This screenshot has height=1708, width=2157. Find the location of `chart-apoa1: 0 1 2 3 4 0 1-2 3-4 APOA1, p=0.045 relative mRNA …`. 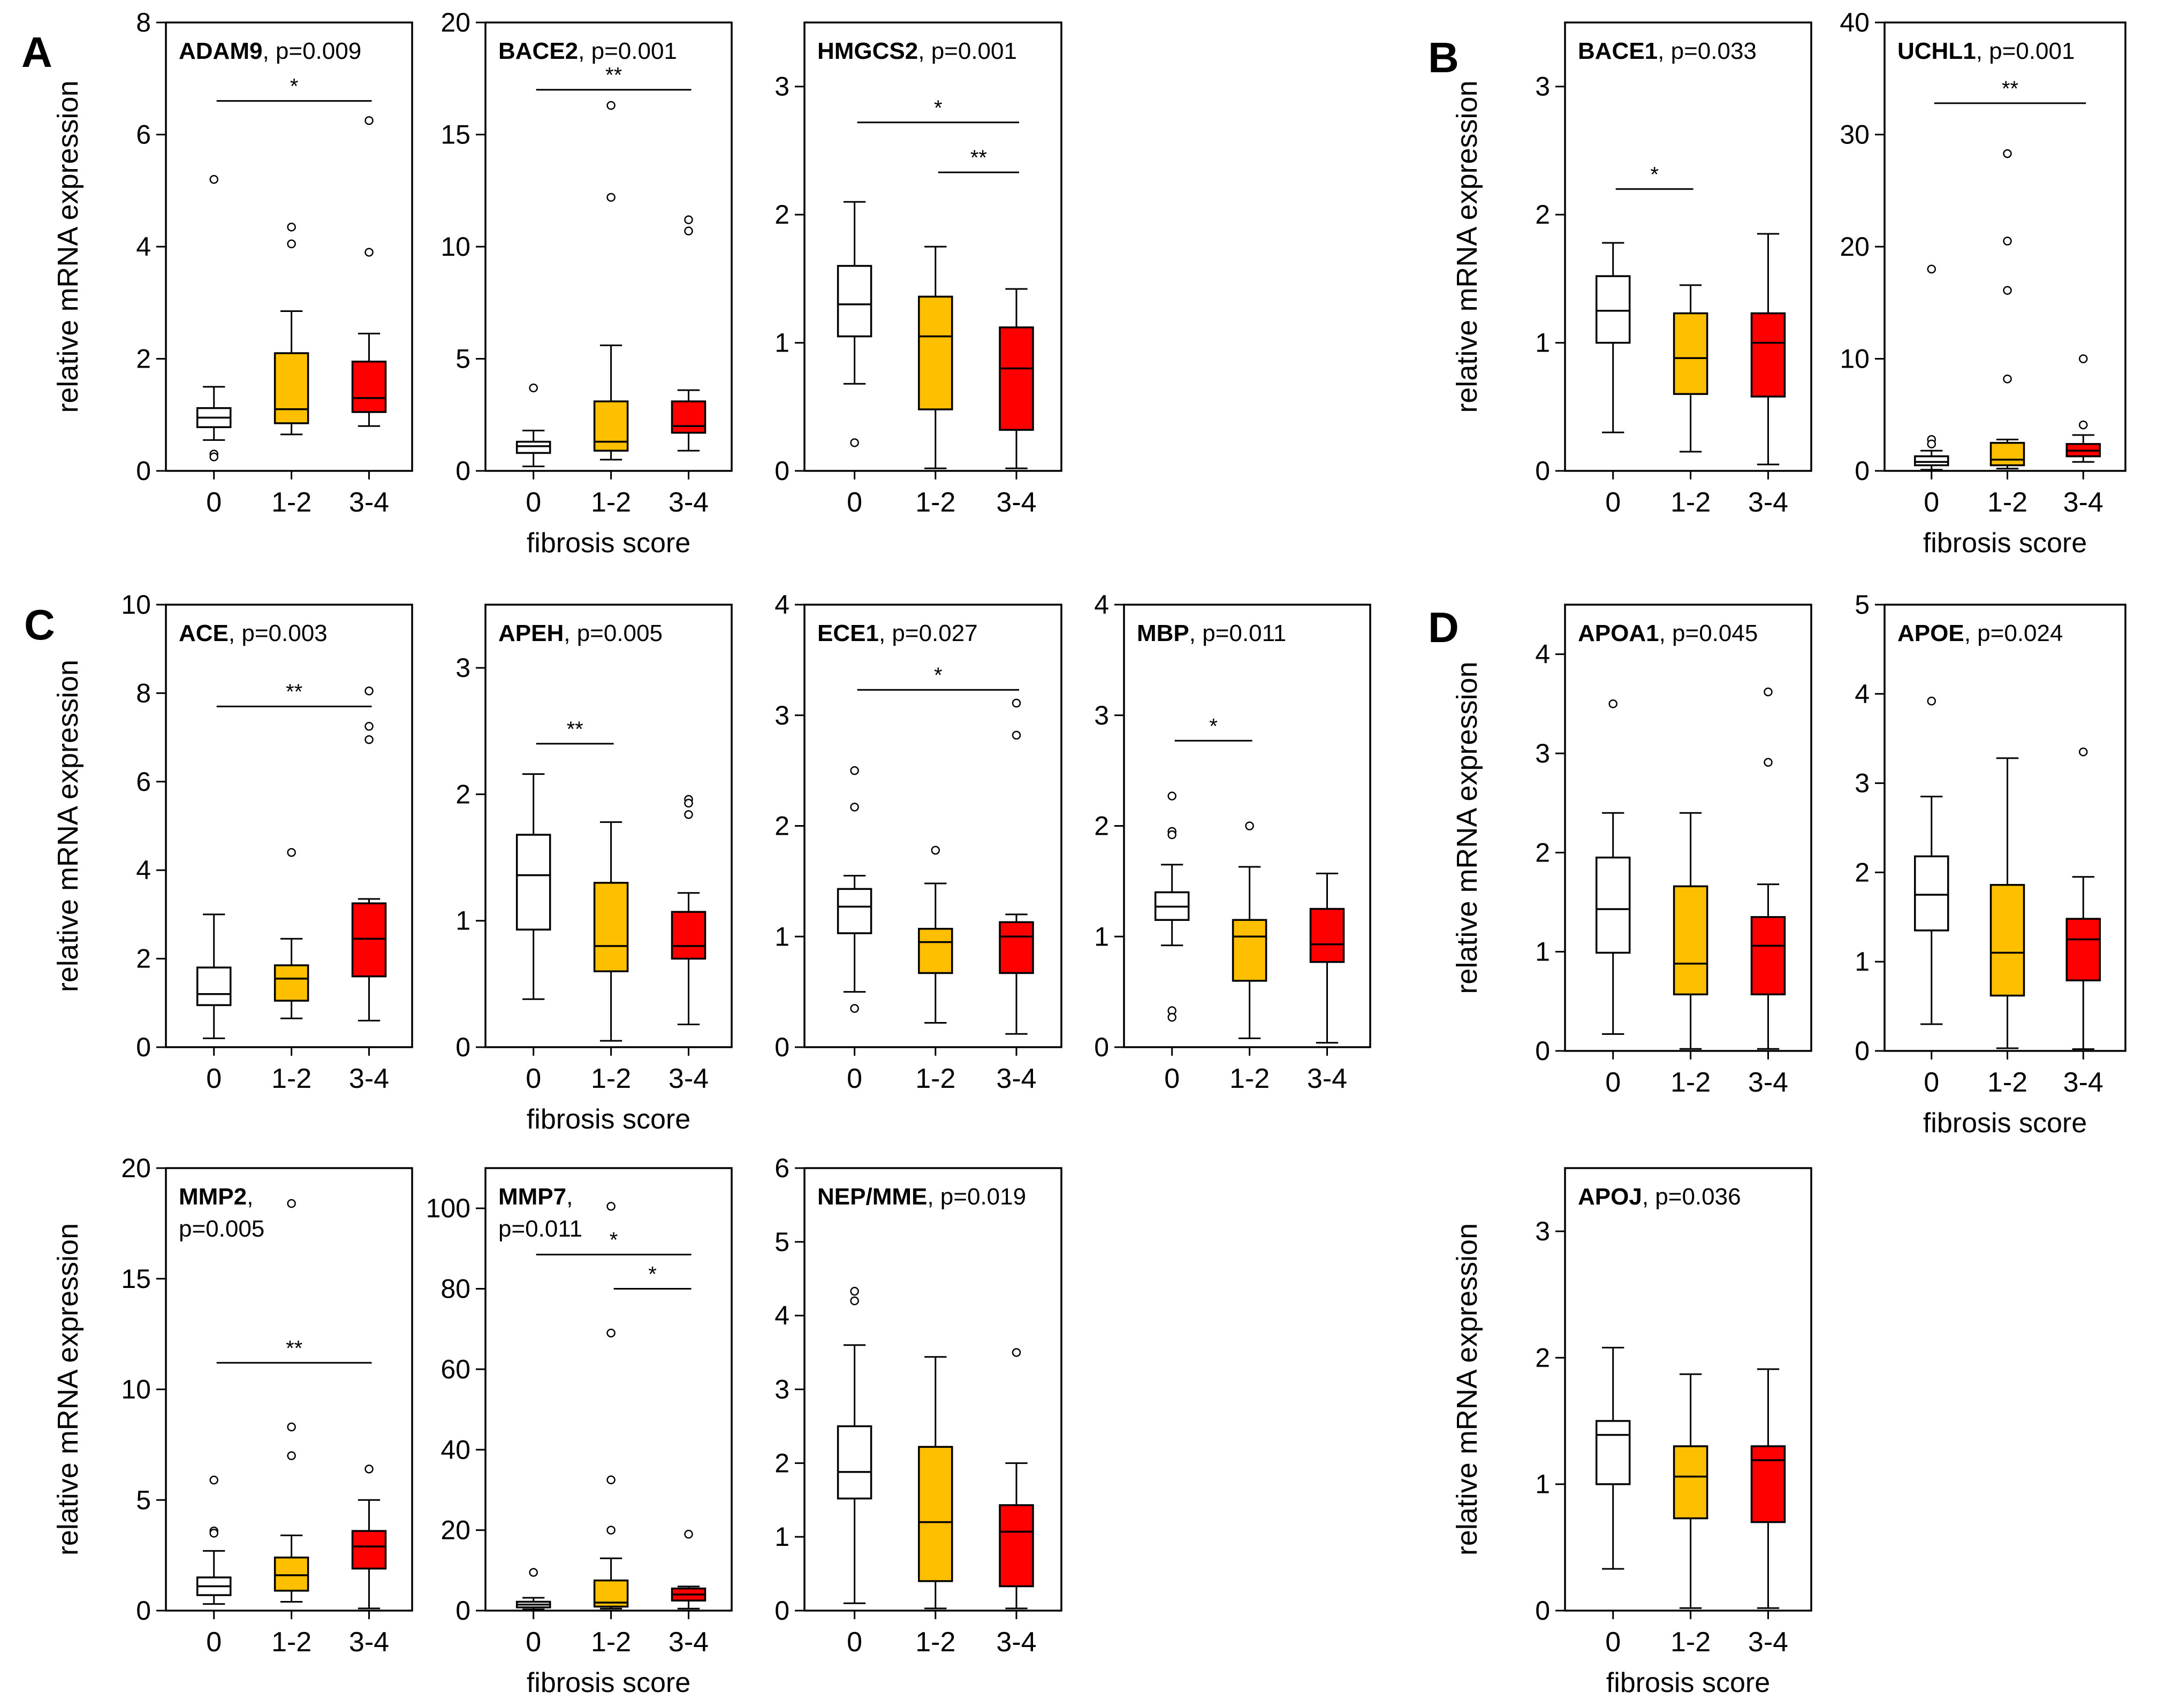

chart-apoa1: 0 1 2 3 4 0 1-2 3-4 APOA1, p=0.045 relative mRNA … is located at coordinates (1631, 851).